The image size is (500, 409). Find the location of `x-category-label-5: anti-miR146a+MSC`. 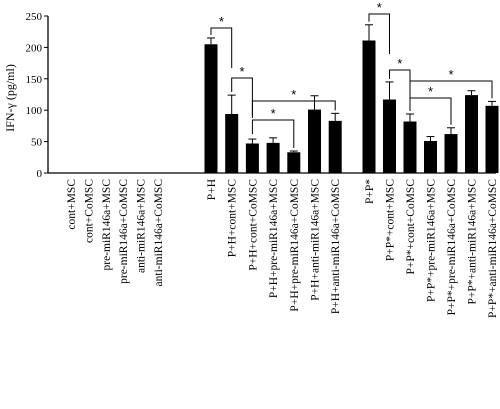

x-category-label-5: anti-miR146a+MSC is located at coordinates (142, 226).